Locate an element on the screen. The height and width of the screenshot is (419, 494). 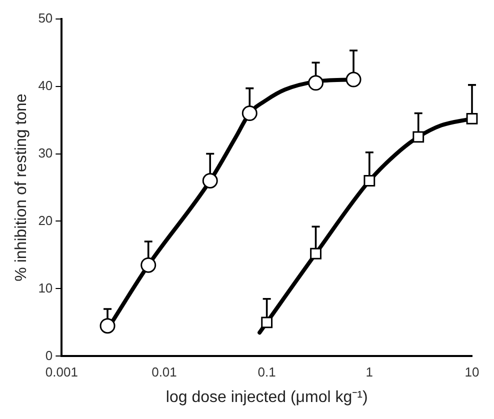
x-tick-label: 1 is located at coordinates (370, 372).